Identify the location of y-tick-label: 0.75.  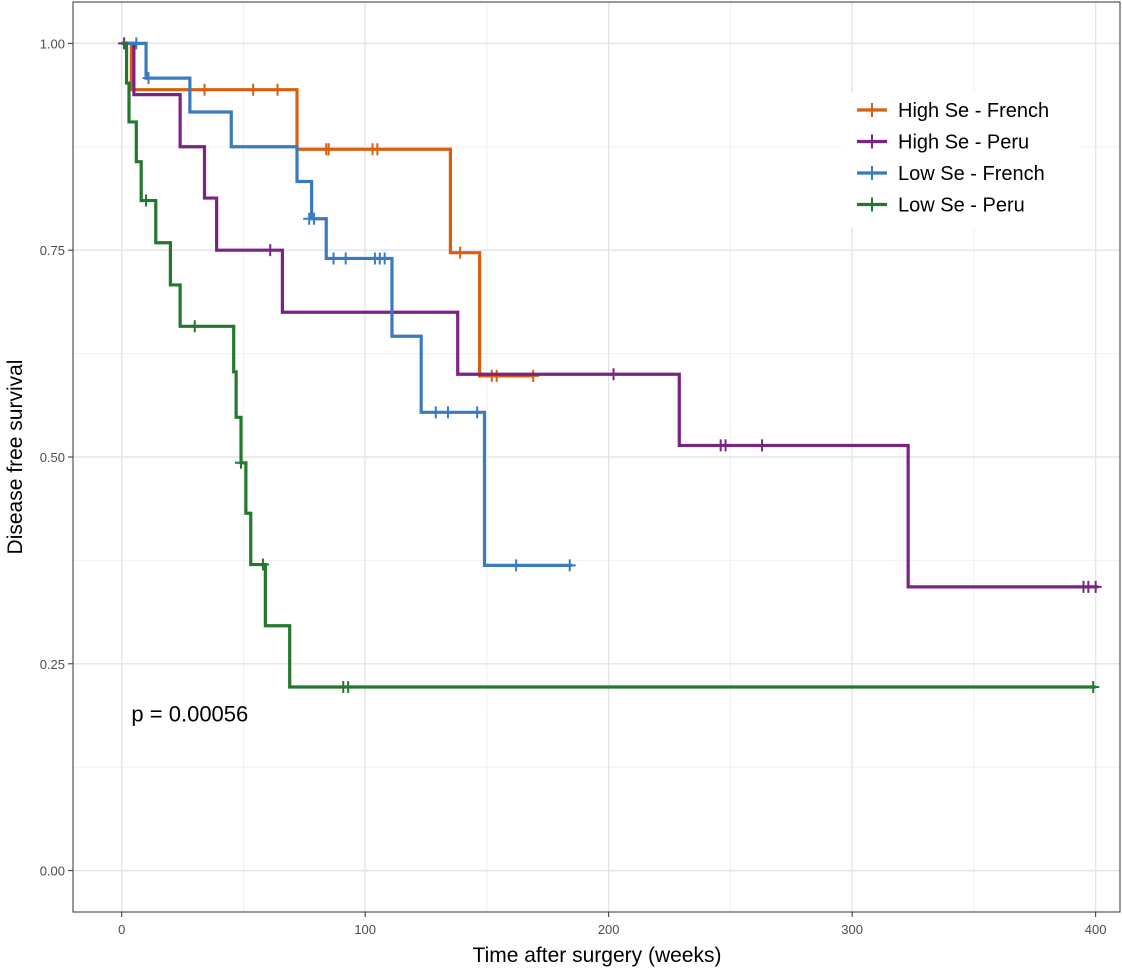
(52, 250).